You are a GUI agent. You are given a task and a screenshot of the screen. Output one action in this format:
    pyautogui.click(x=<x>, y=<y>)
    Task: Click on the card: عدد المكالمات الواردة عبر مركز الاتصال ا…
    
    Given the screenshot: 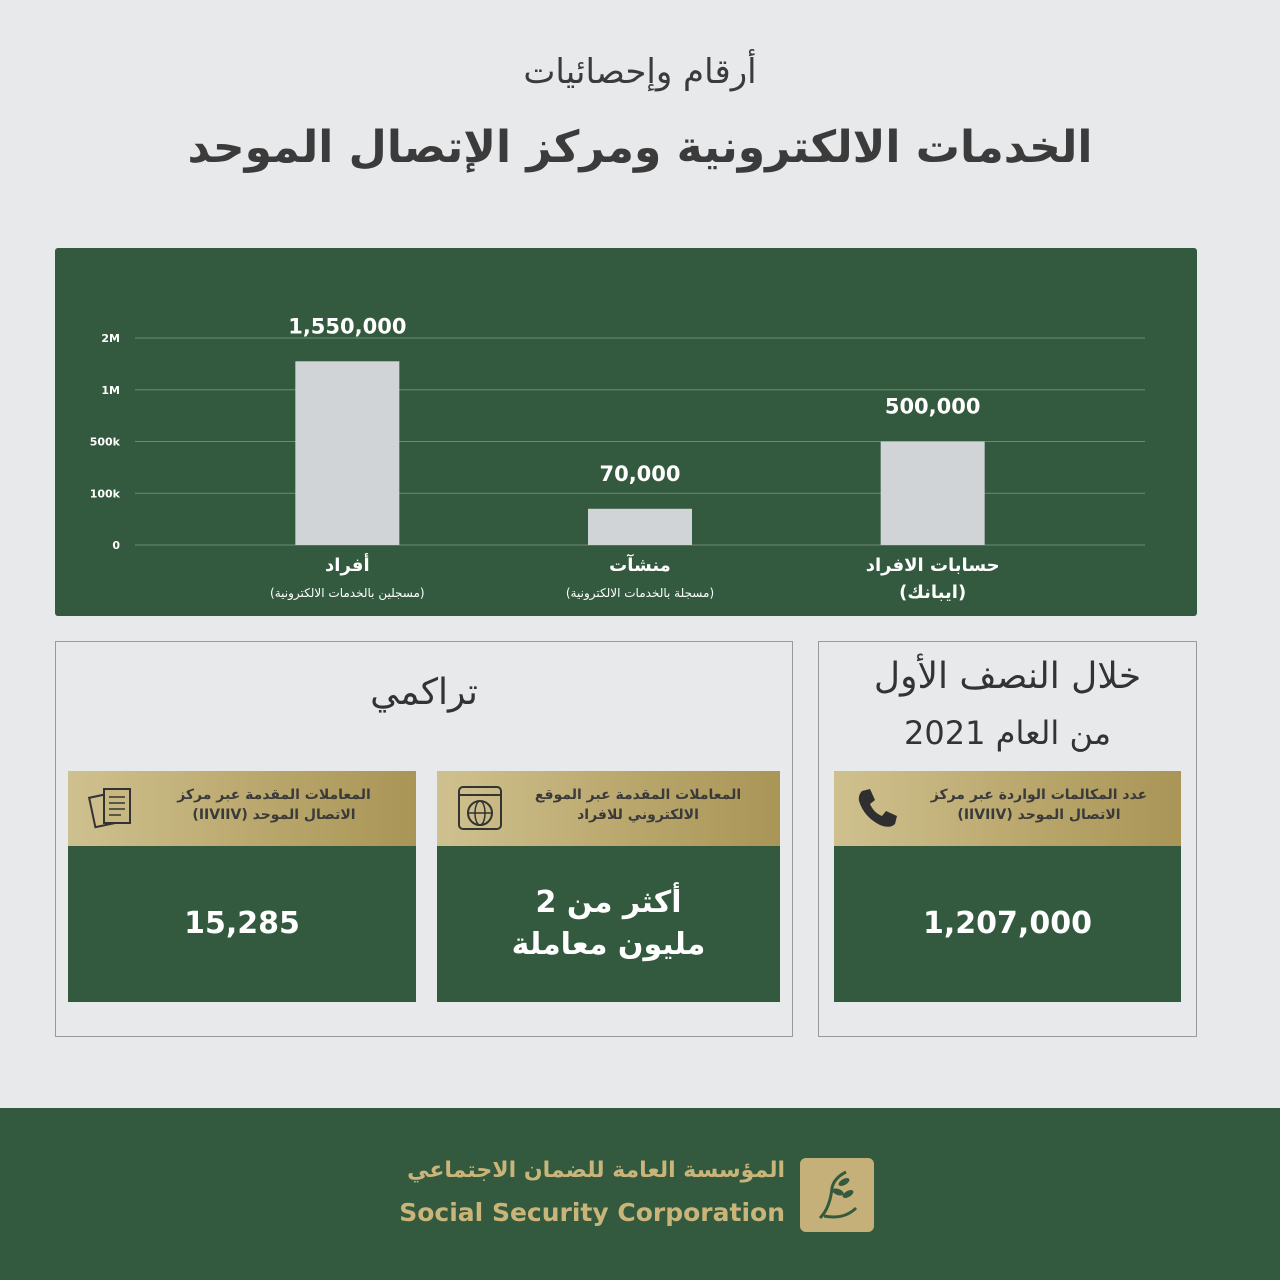 What is the action you would take?
    pyautogui.click(x=1007, y=886)
    